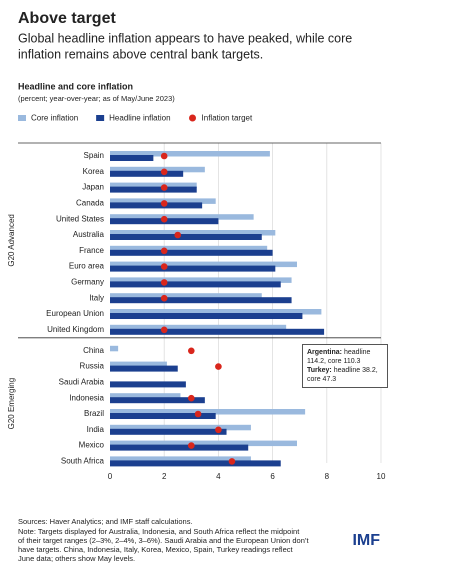  Describe the element at coordinates (324, 352) in the screenshot. I see `annotation-label: Argentina:` at that location.